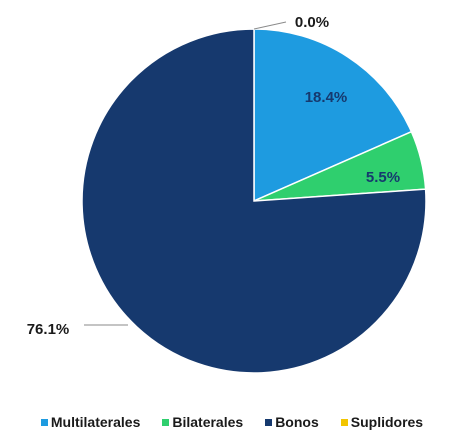  What do you see at coordinates (333, 115) in the screenshot?
I see `pie-slice-multilaterales` at bounding box center [333, 115].